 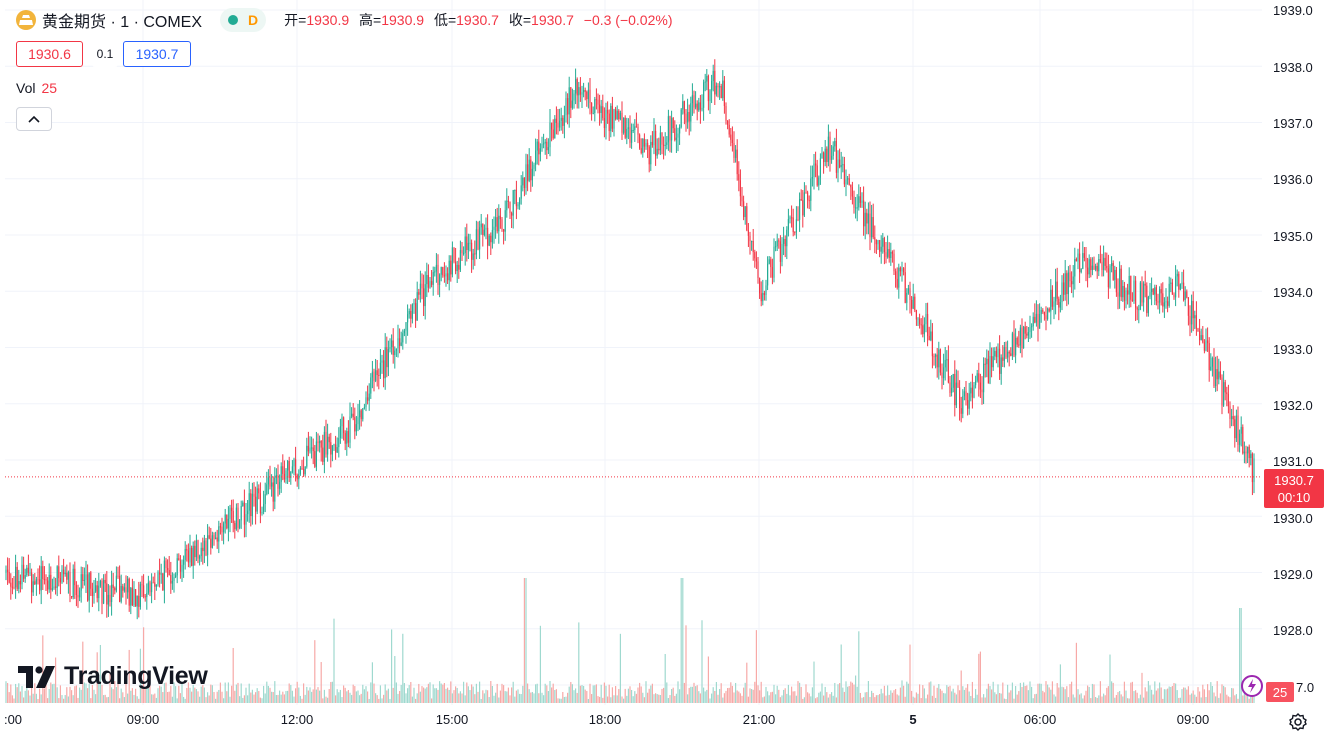 What do you see at coordinates (122, 22) in the screenshot?
I see `symbol-title: 黄金期货 · 1 · COMEX` at bounding box center [122, 22].